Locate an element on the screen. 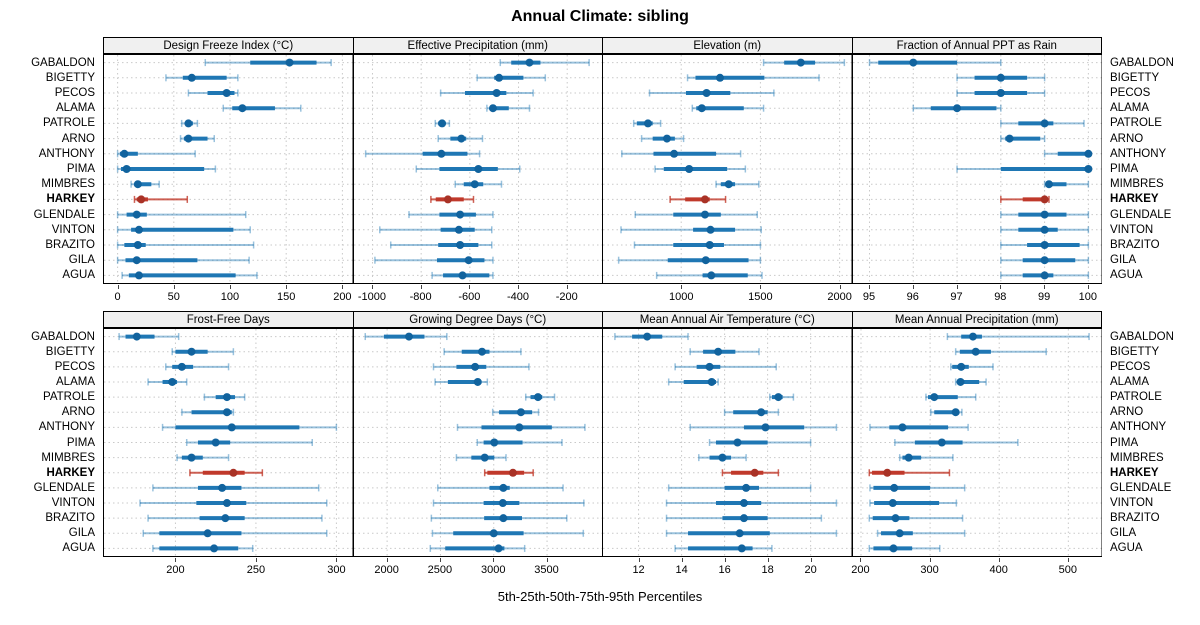 The width and height of the screenshot is (1200, 625). station-label-left: GILA is located at coordinates (81, 260).